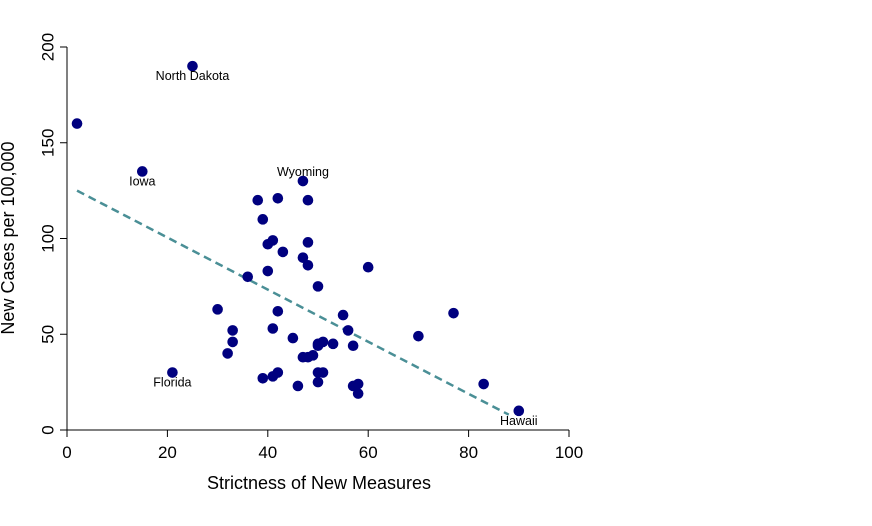  Describe the element at coordinates (167, 452) in the screenshot. I see `x-tick-label: 20` at that location.